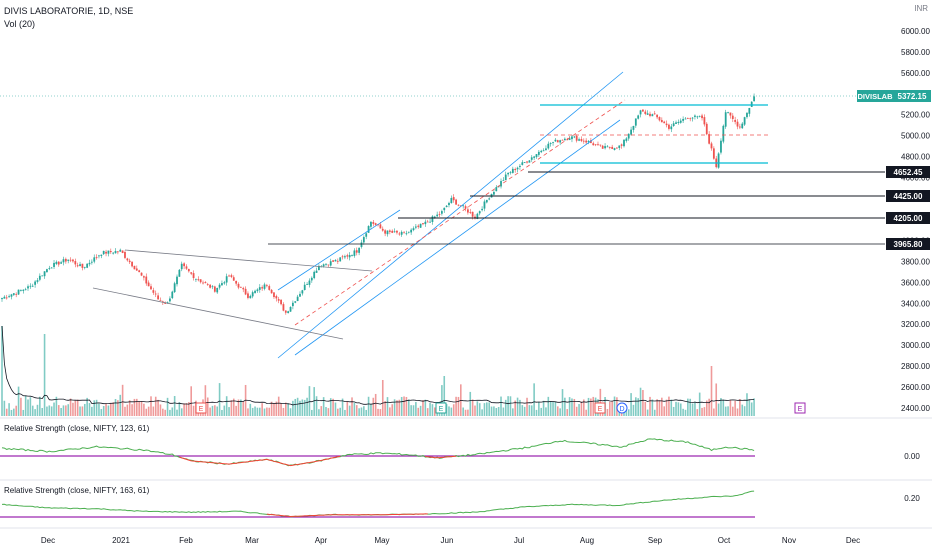 The height and width of the screenshot is (555, 932). I want to click on price-axis-tick: 2600.00, so click(915, 387).